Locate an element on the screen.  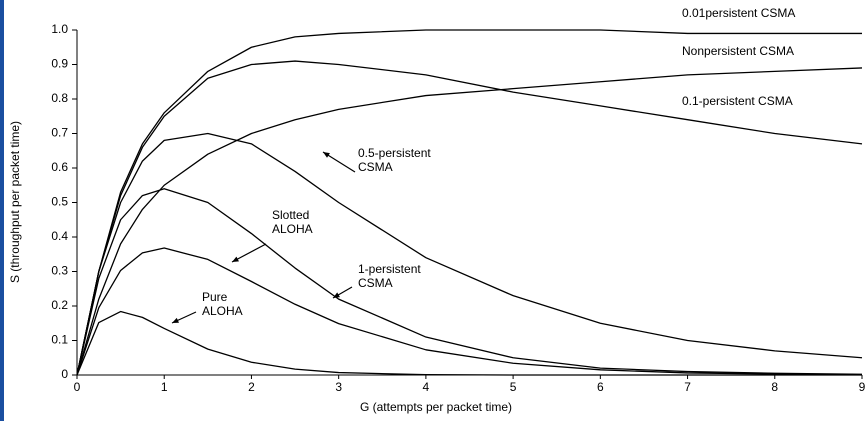
x-tick-label: 7 is located at coordinates (687, 387).